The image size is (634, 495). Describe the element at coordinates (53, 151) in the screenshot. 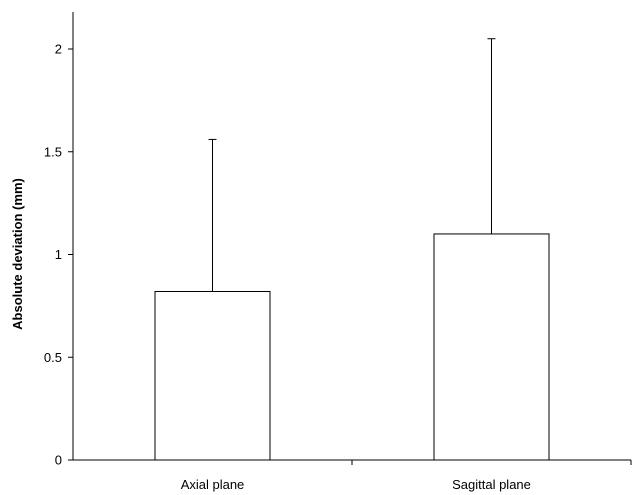

I see `y-tick-label: 1.5` at that location.